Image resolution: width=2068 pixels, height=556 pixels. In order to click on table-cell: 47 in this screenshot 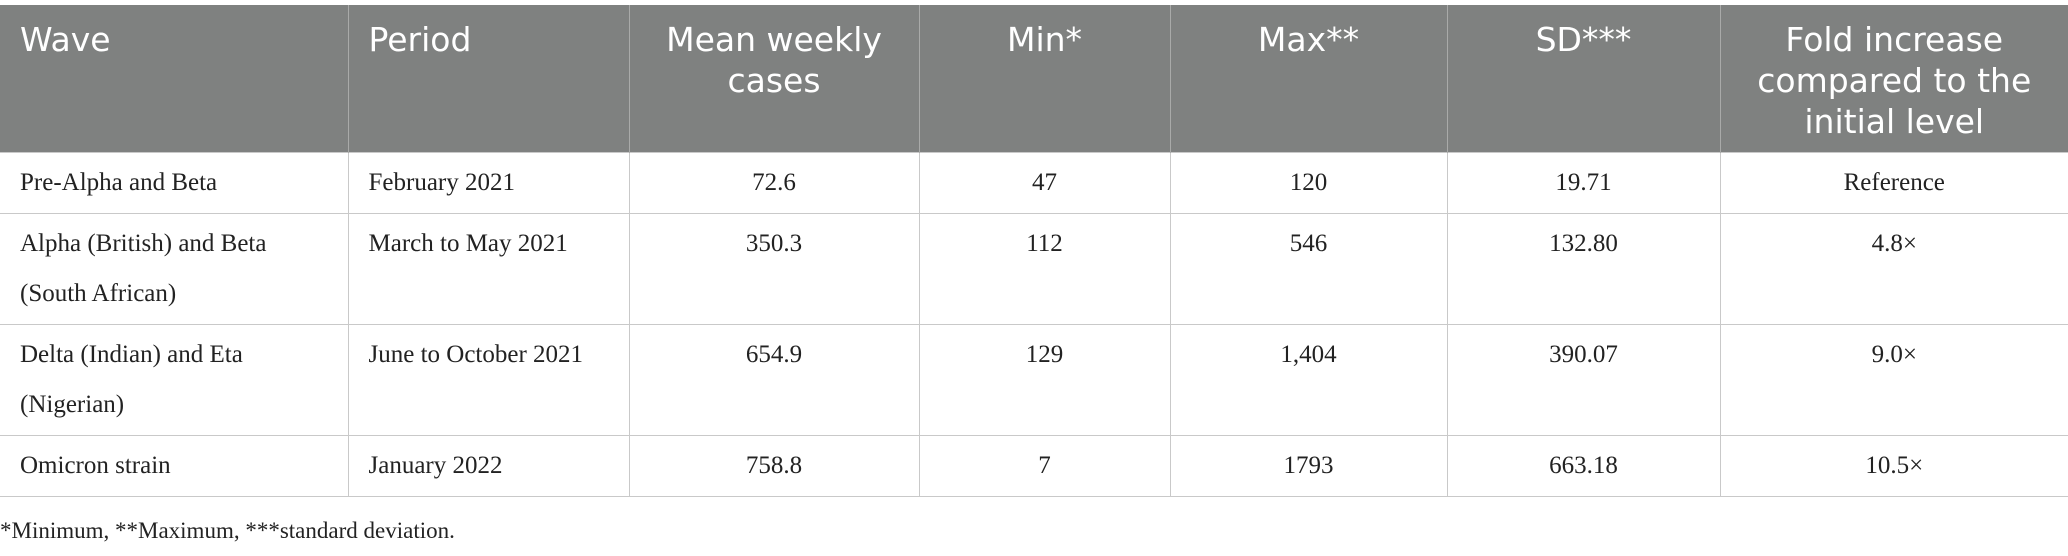, I will do `click(1044, 183)`.